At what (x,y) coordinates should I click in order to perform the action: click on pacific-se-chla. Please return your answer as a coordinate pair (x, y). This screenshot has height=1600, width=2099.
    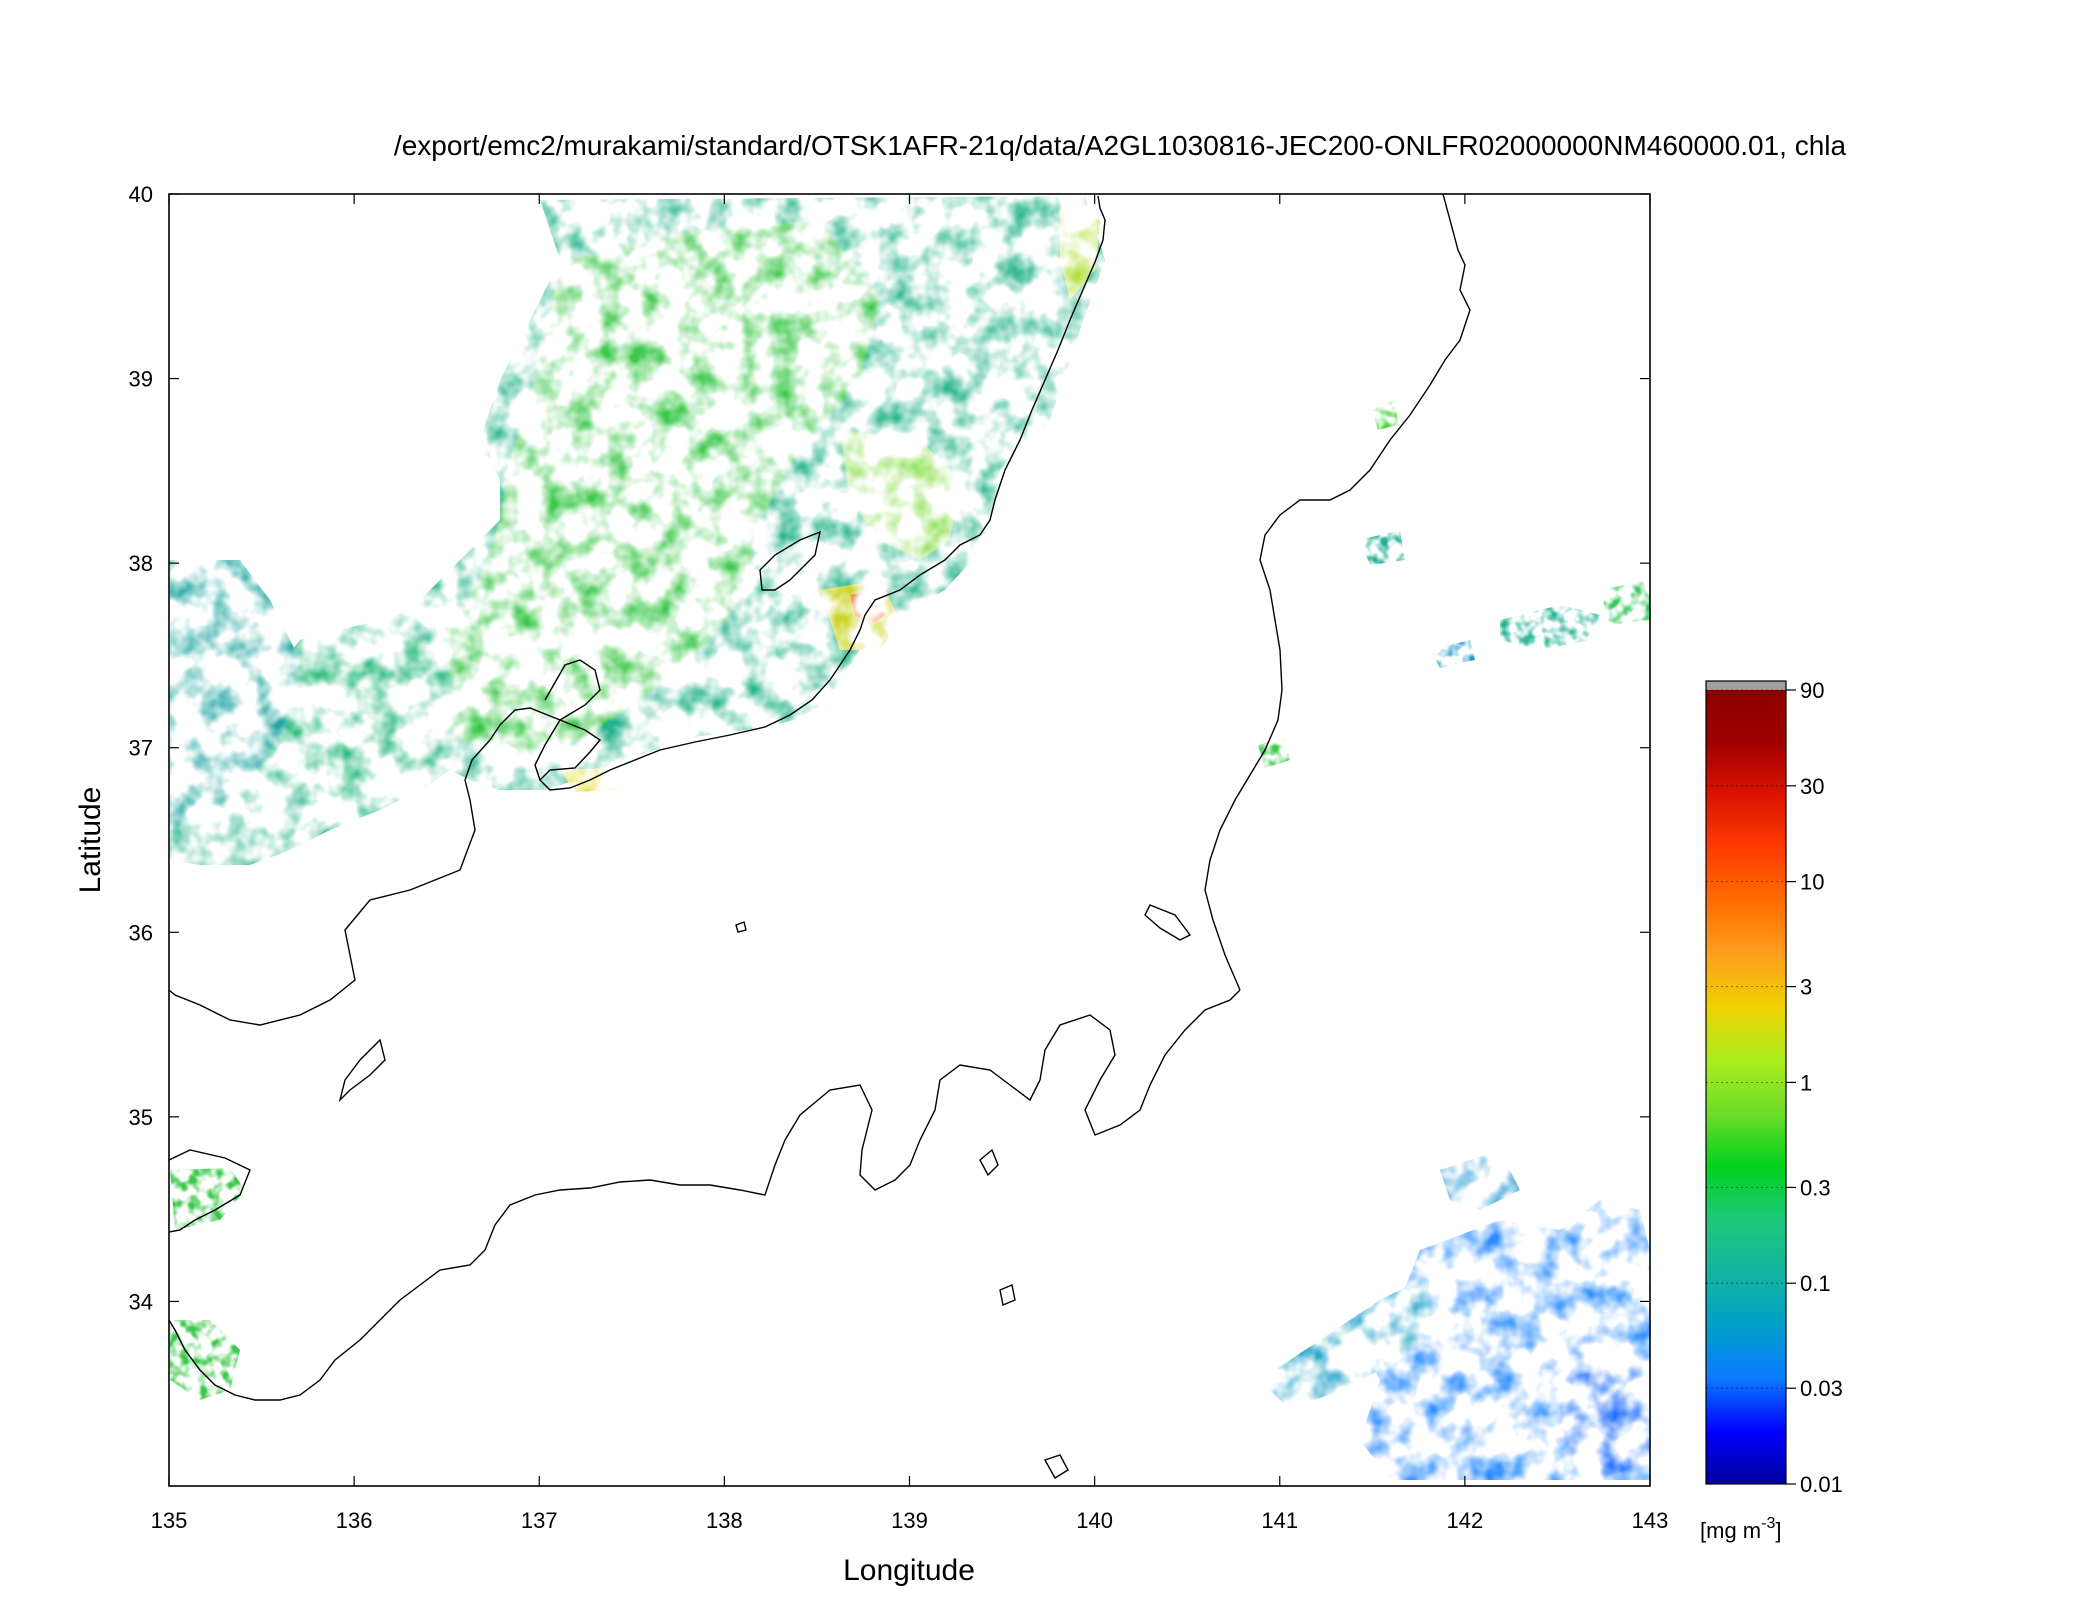
    Looking at the image, I should click on (1455, 1315).